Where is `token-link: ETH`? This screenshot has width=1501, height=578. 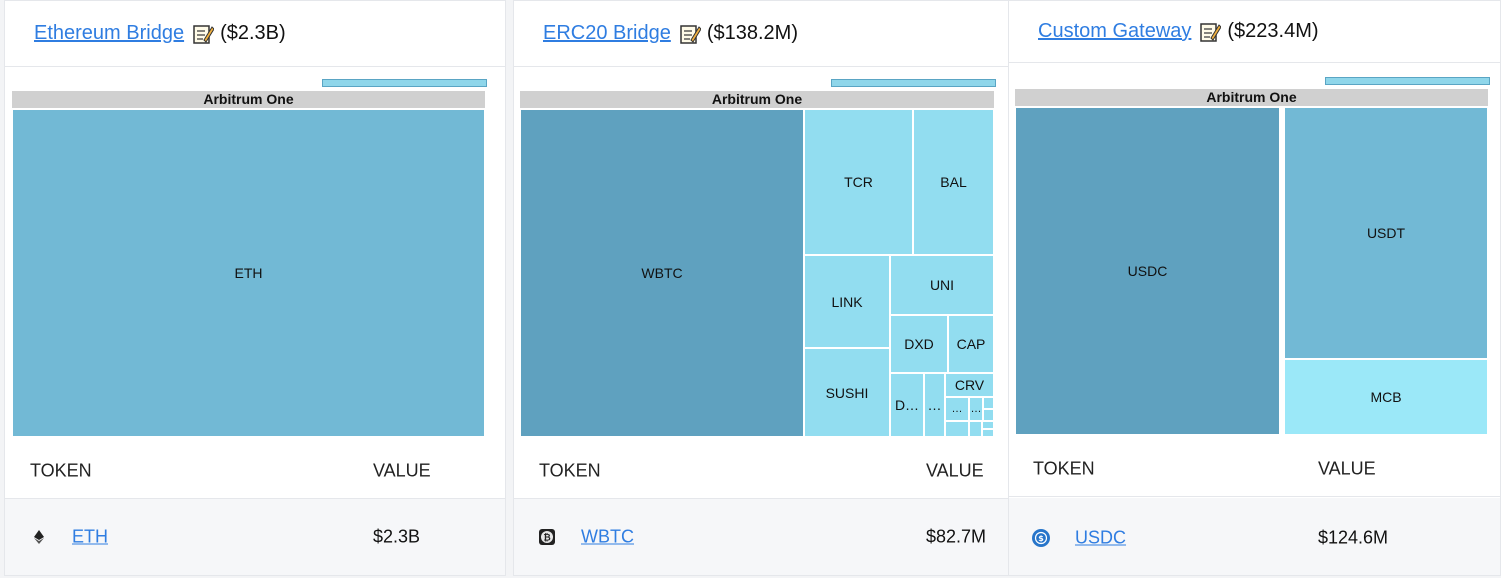 token-link: ETH is located at coordinates (90, 537).